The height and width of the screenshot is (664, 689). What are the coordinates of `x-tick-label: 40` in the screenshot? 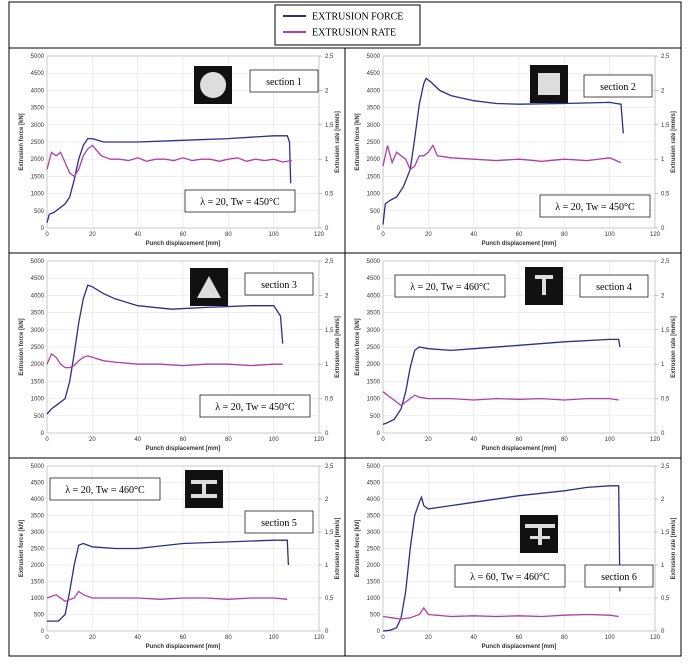 It's located at (473, 440).